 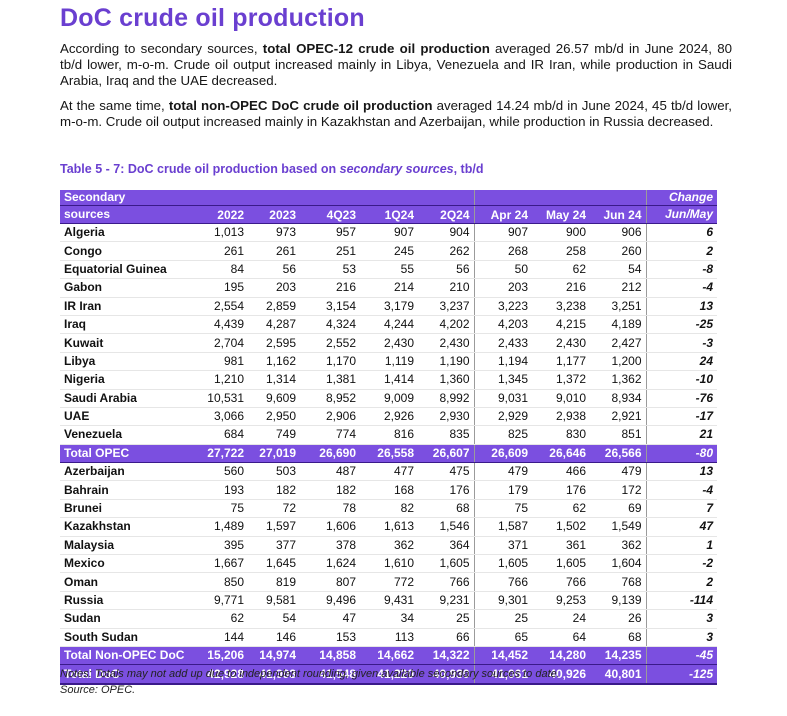 I want to click on row-value: 9,139, so click(x=618, y=601).